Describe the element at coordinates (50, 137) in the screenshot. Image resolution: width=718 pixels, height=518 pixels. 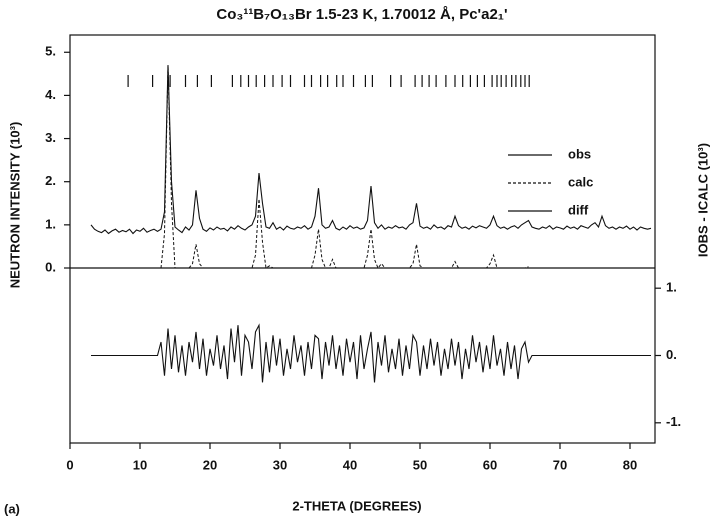
I see `y-tick-label: 3.` at that location.